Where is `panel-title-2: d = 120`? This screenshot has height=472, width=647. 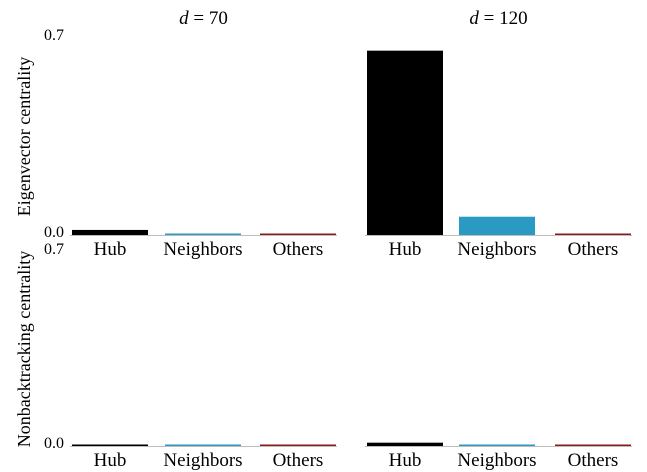
panel-title-2: d = 120 is located at coordinates (498, 18).